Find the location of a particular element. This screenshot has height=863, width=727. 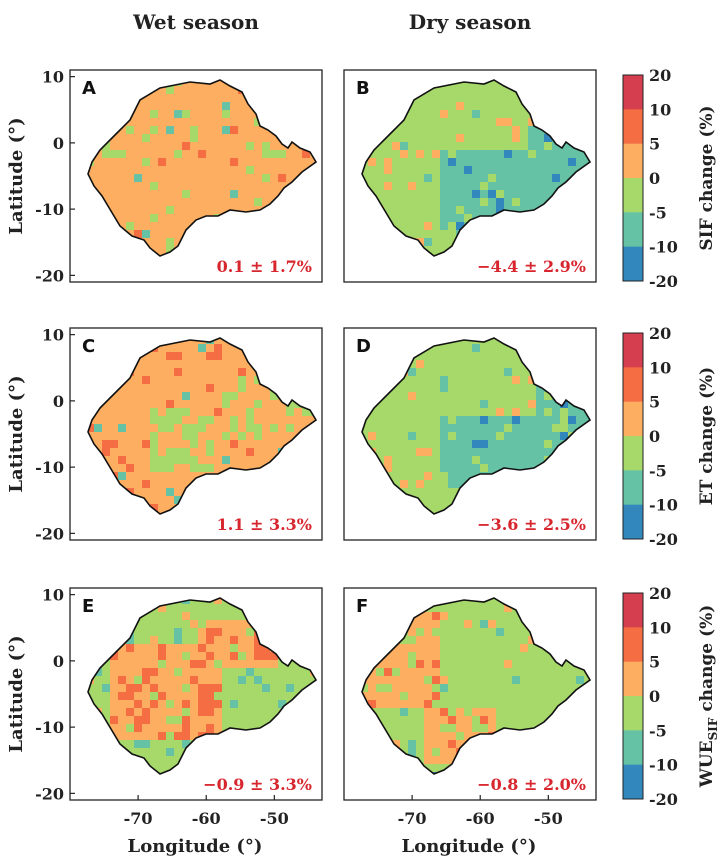

panel-C: C1.1 ± 3.3%100-10-20 is located at coordinates (179, 434).